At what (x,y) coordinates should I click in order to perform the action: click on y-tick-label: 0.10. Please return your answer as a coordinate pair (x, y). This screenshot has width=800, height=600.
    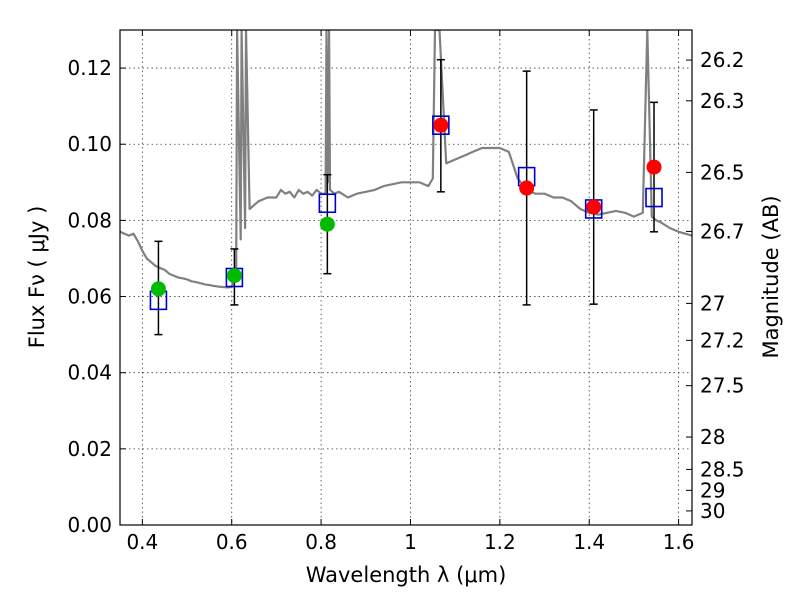
    Looking at the image, I should click on (89, 144).